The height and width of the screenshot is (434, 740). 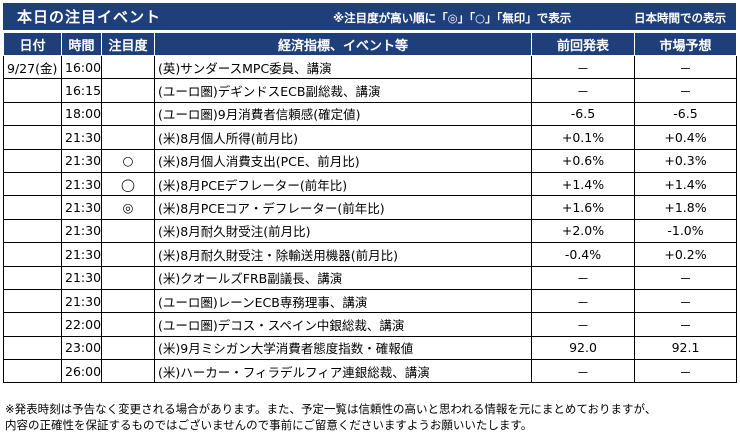 What do you see at coordinates (685, 231) in the screenshot?
I see `forecast-value: -1.0%` at bounding box center [685, 231].